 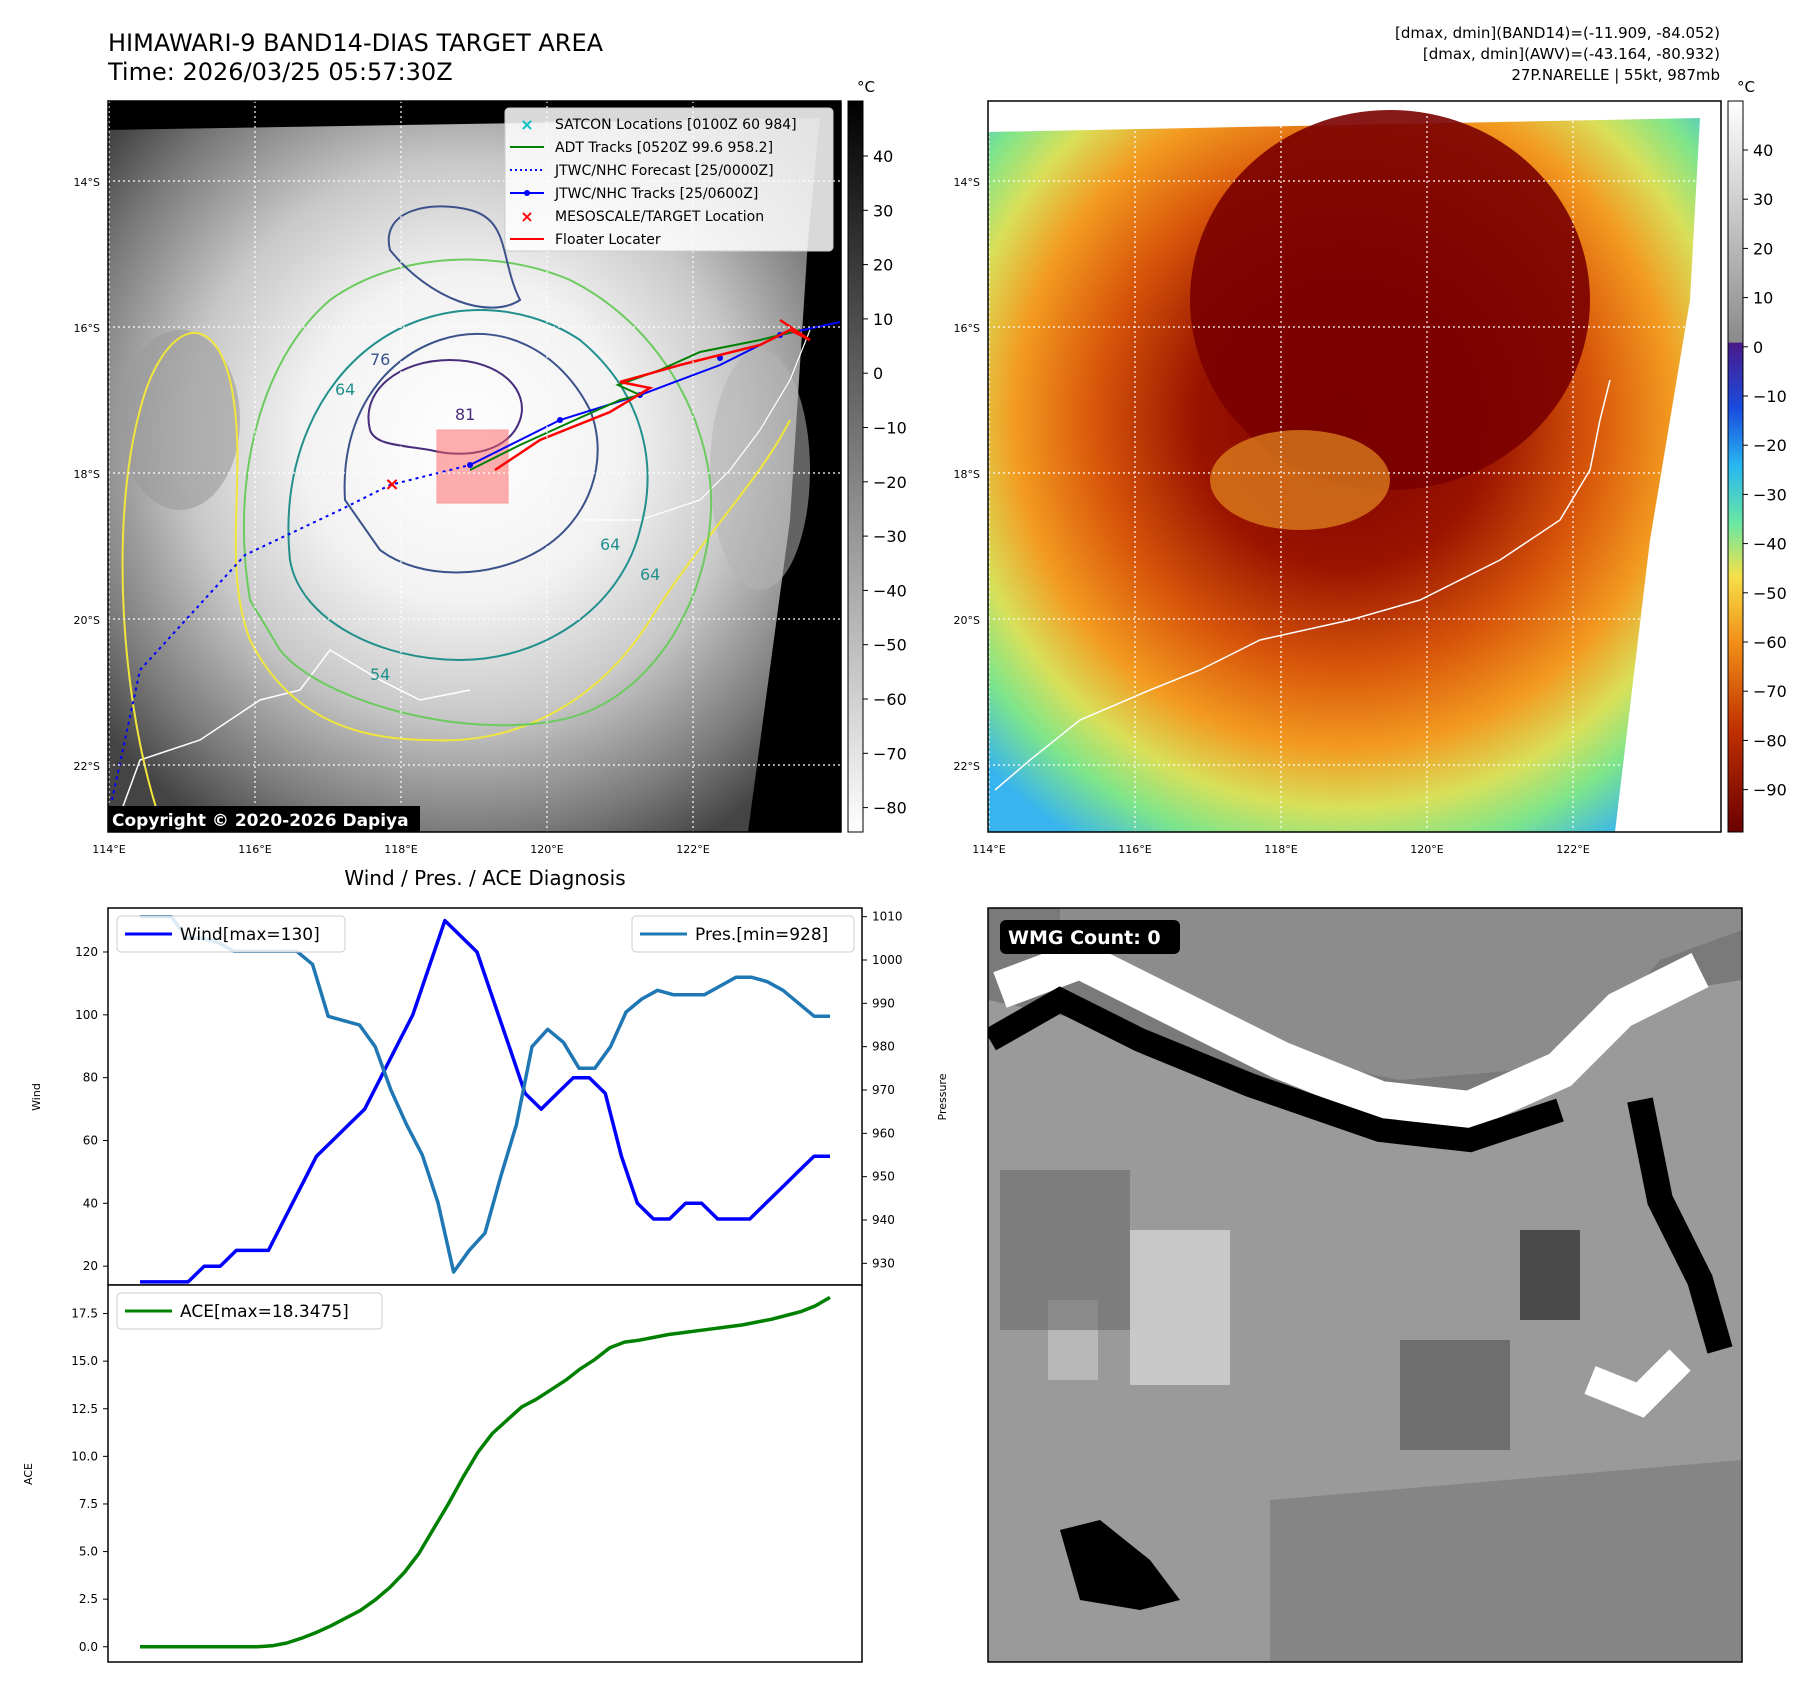 I want to click on ace-series, so click(x=485, y=1472).